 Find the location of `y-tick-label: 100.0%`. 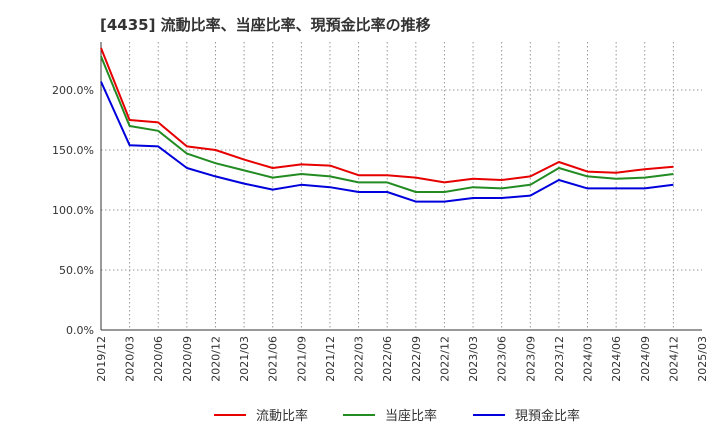

y-tick-label: 100.0% is located at coordinates (73, 210).